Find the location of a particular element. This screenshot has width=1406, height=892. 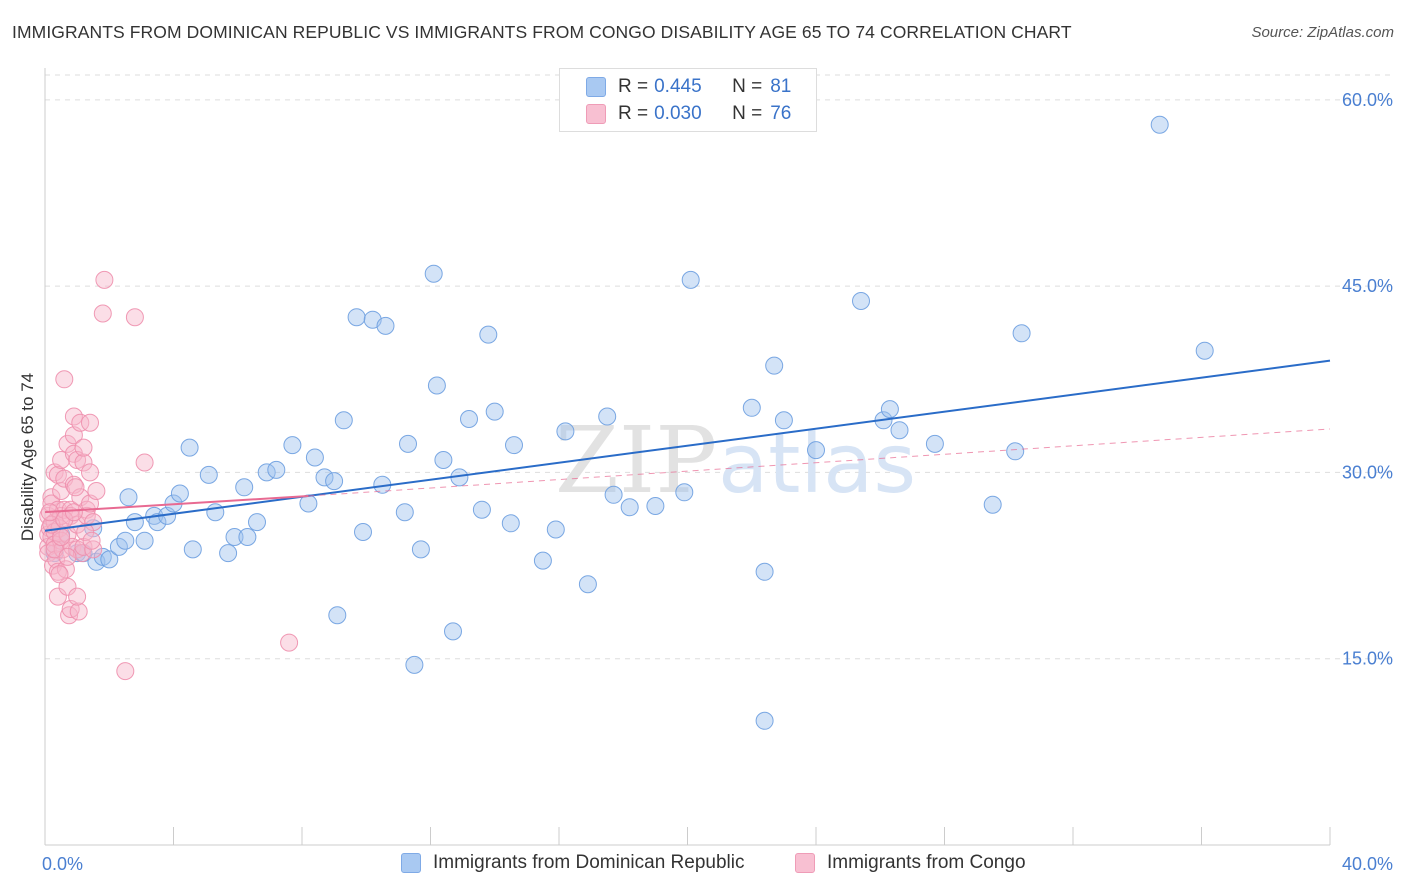

series-label: Immigrants from Congo is located at coordinates (926, 862).